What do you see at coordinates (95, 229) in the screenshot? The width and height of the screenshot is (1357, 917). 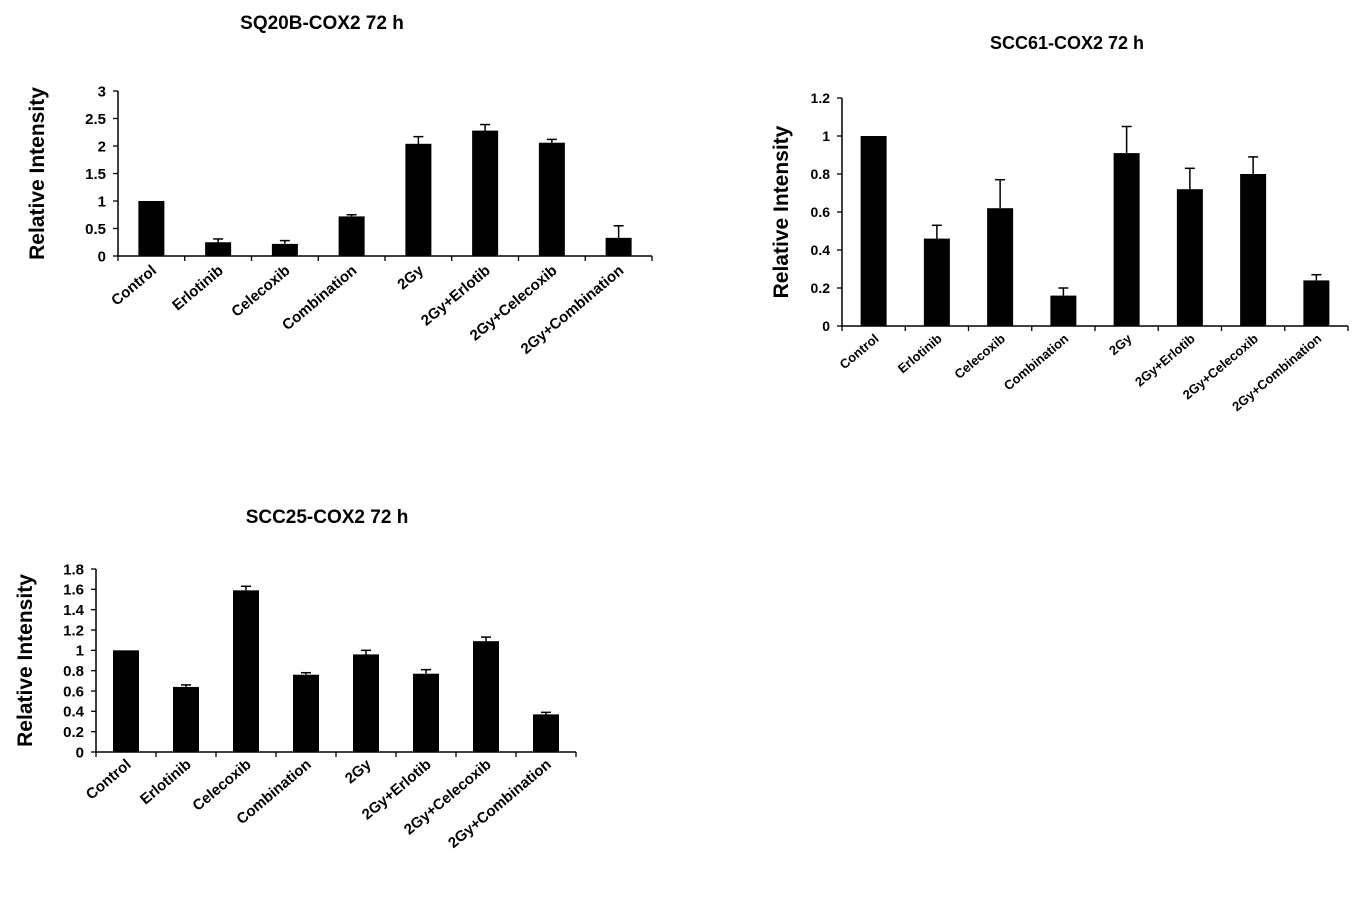 I see `y-tick-label: 0.5` at bounding box center [95, 229].